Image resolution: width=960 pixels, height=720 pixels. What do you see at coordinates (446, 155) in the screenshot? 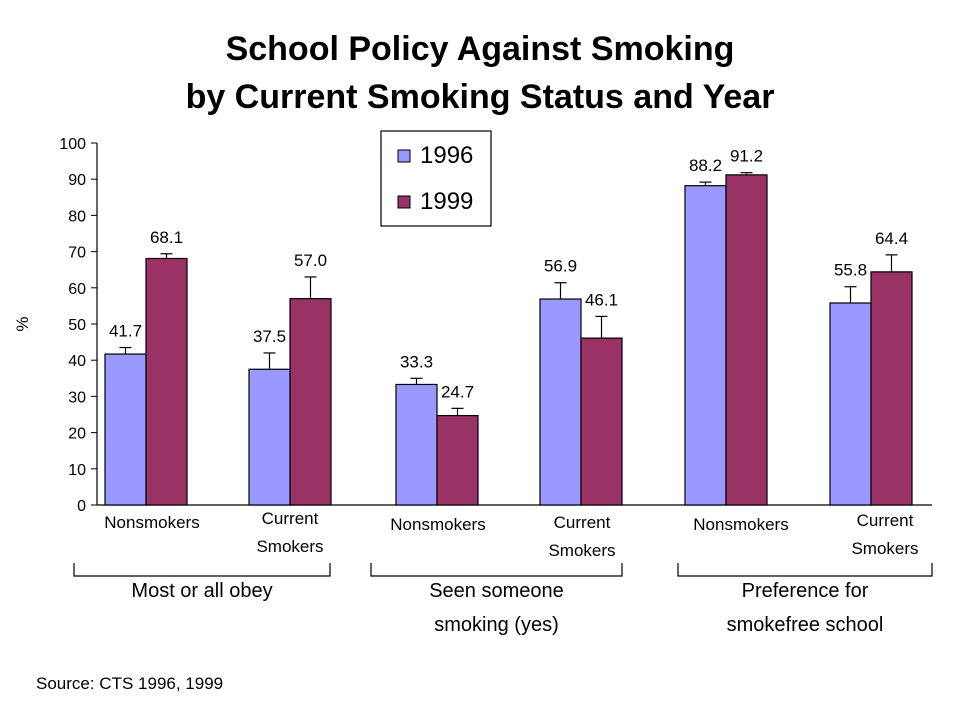
I see `legend-label-1996: 1996` at bounding box center [446, 155].